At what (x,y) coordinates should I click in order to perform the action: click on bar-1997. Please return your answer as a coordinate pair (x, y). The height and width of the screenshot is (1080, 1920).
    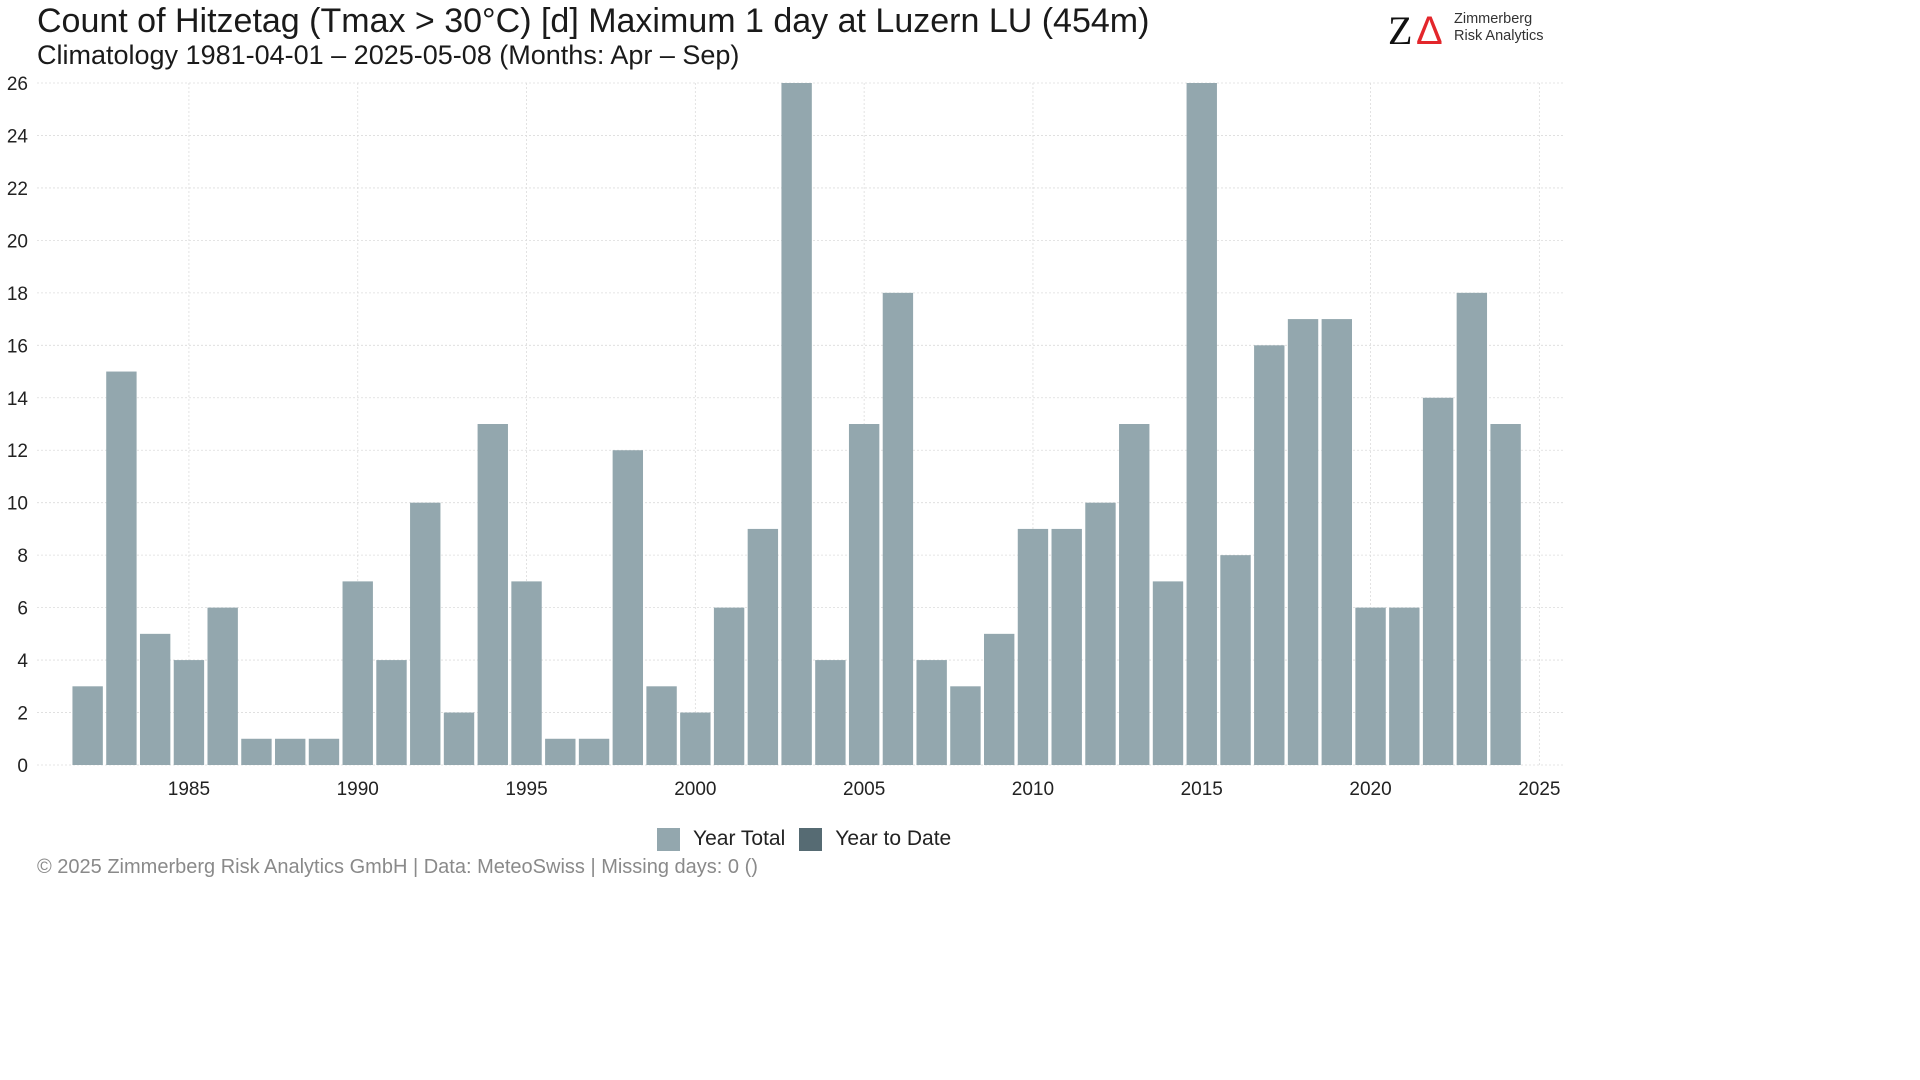
    Looking at the image, I should click on (594, 751).